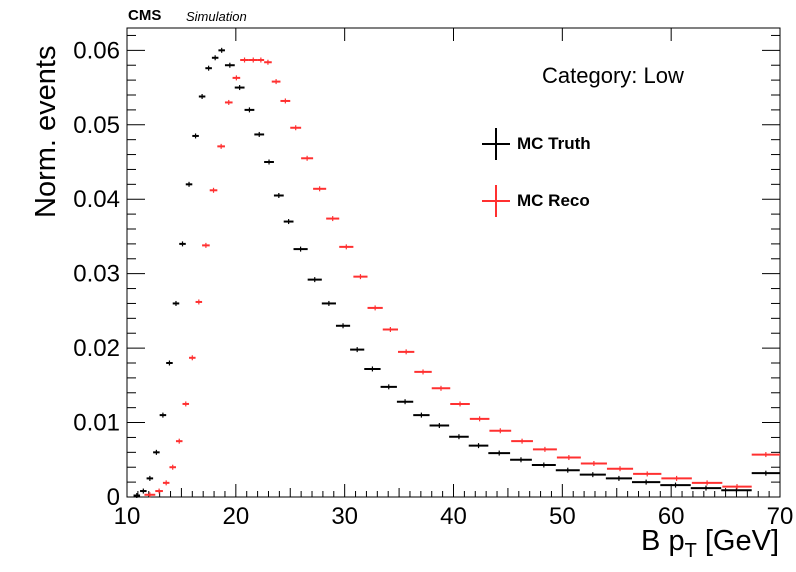 The image size is (796, 572). I want to click on legend-label-mc-reco: MC Reco, so click(553, 200).